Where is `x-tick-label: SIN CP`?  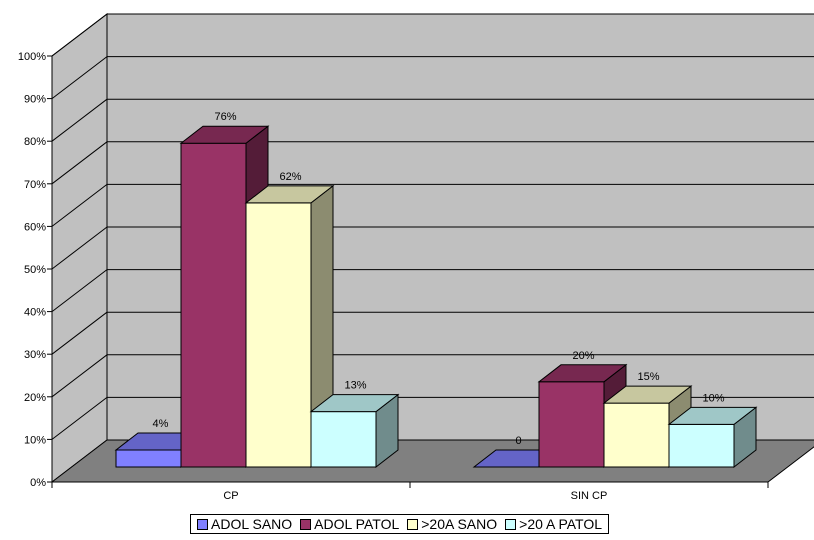
x-tick-label: SIN CP is located at coordinates (589, 496).